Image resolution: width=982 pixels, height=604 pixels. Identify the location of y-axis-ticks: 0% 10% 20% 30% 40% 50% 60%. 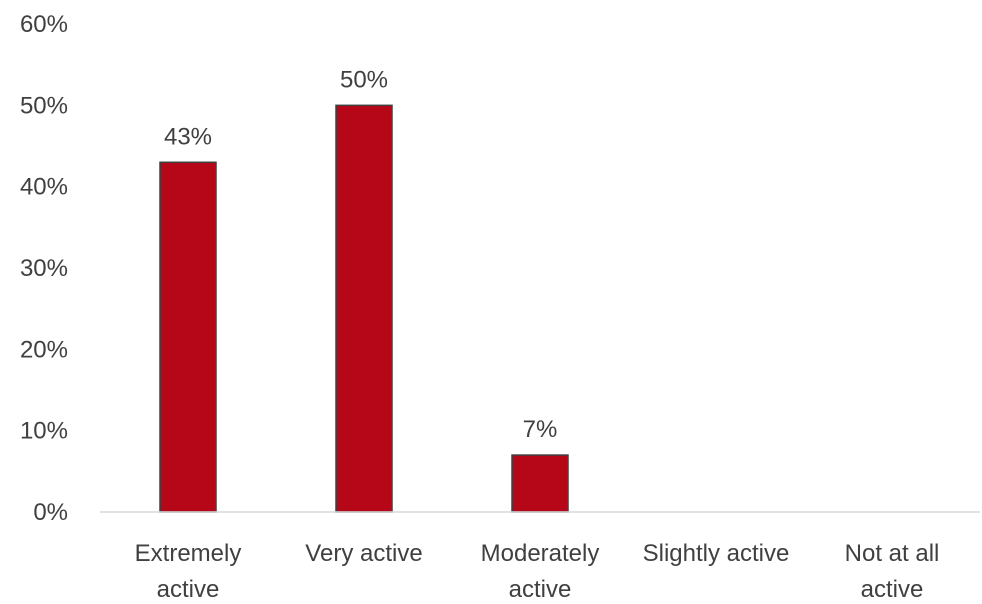
(44, 268).